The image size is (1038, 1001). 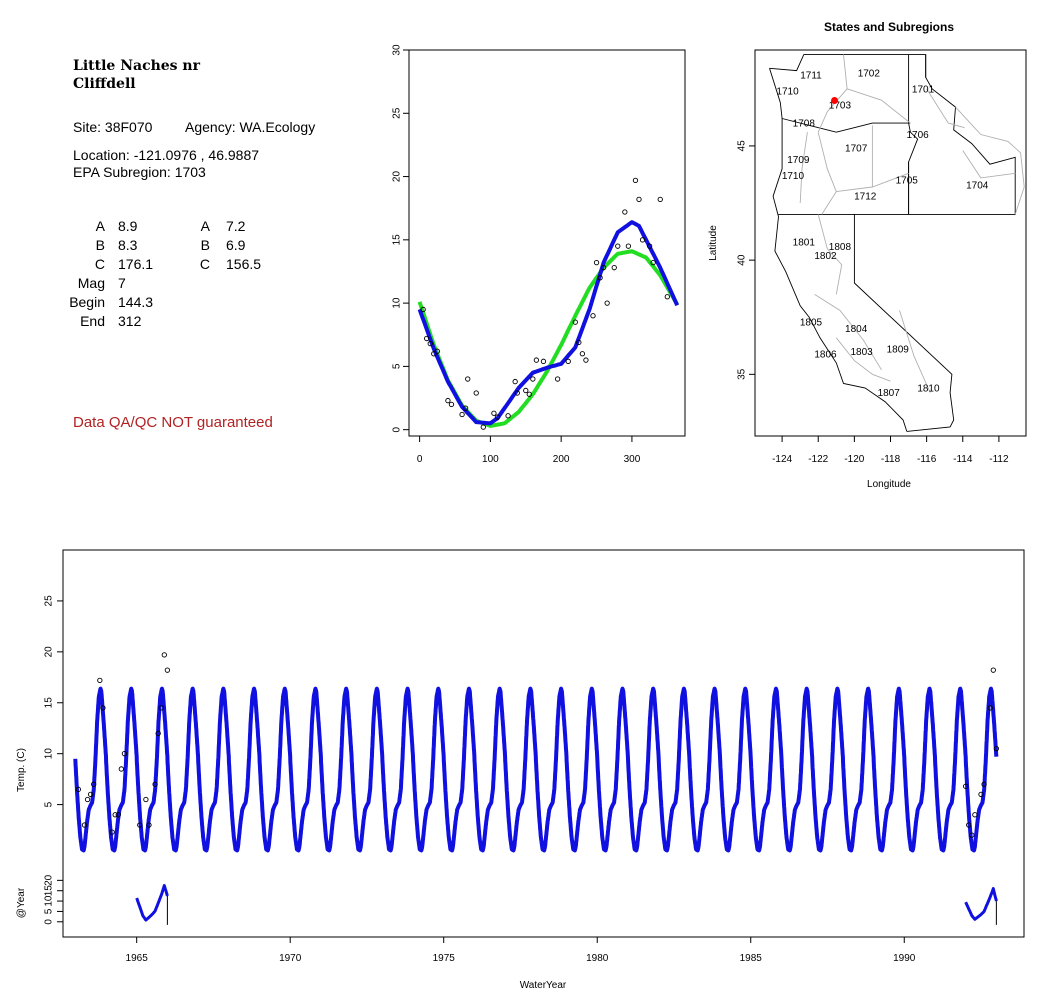 What do you see at coordinates (250, 127) in the screenshot?
I see `agency: Agency: WA.Ecology` at bounding box center [250, 127].